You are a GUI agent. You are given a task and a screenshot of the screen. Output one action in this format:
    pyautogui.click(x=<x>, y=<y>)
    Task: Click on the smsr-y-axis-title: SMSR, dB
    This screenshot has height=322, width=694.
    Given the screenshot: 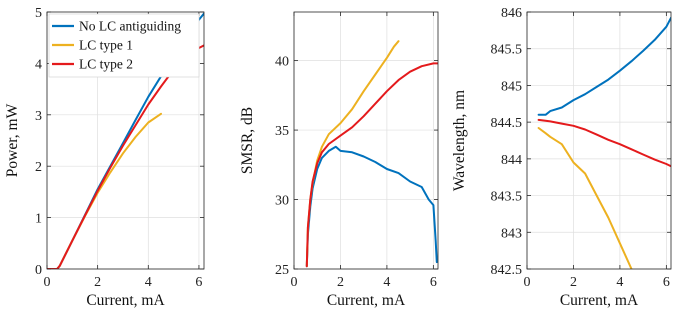 What is the action you would take?
    pyautogui.click(x=247, y=140)
    